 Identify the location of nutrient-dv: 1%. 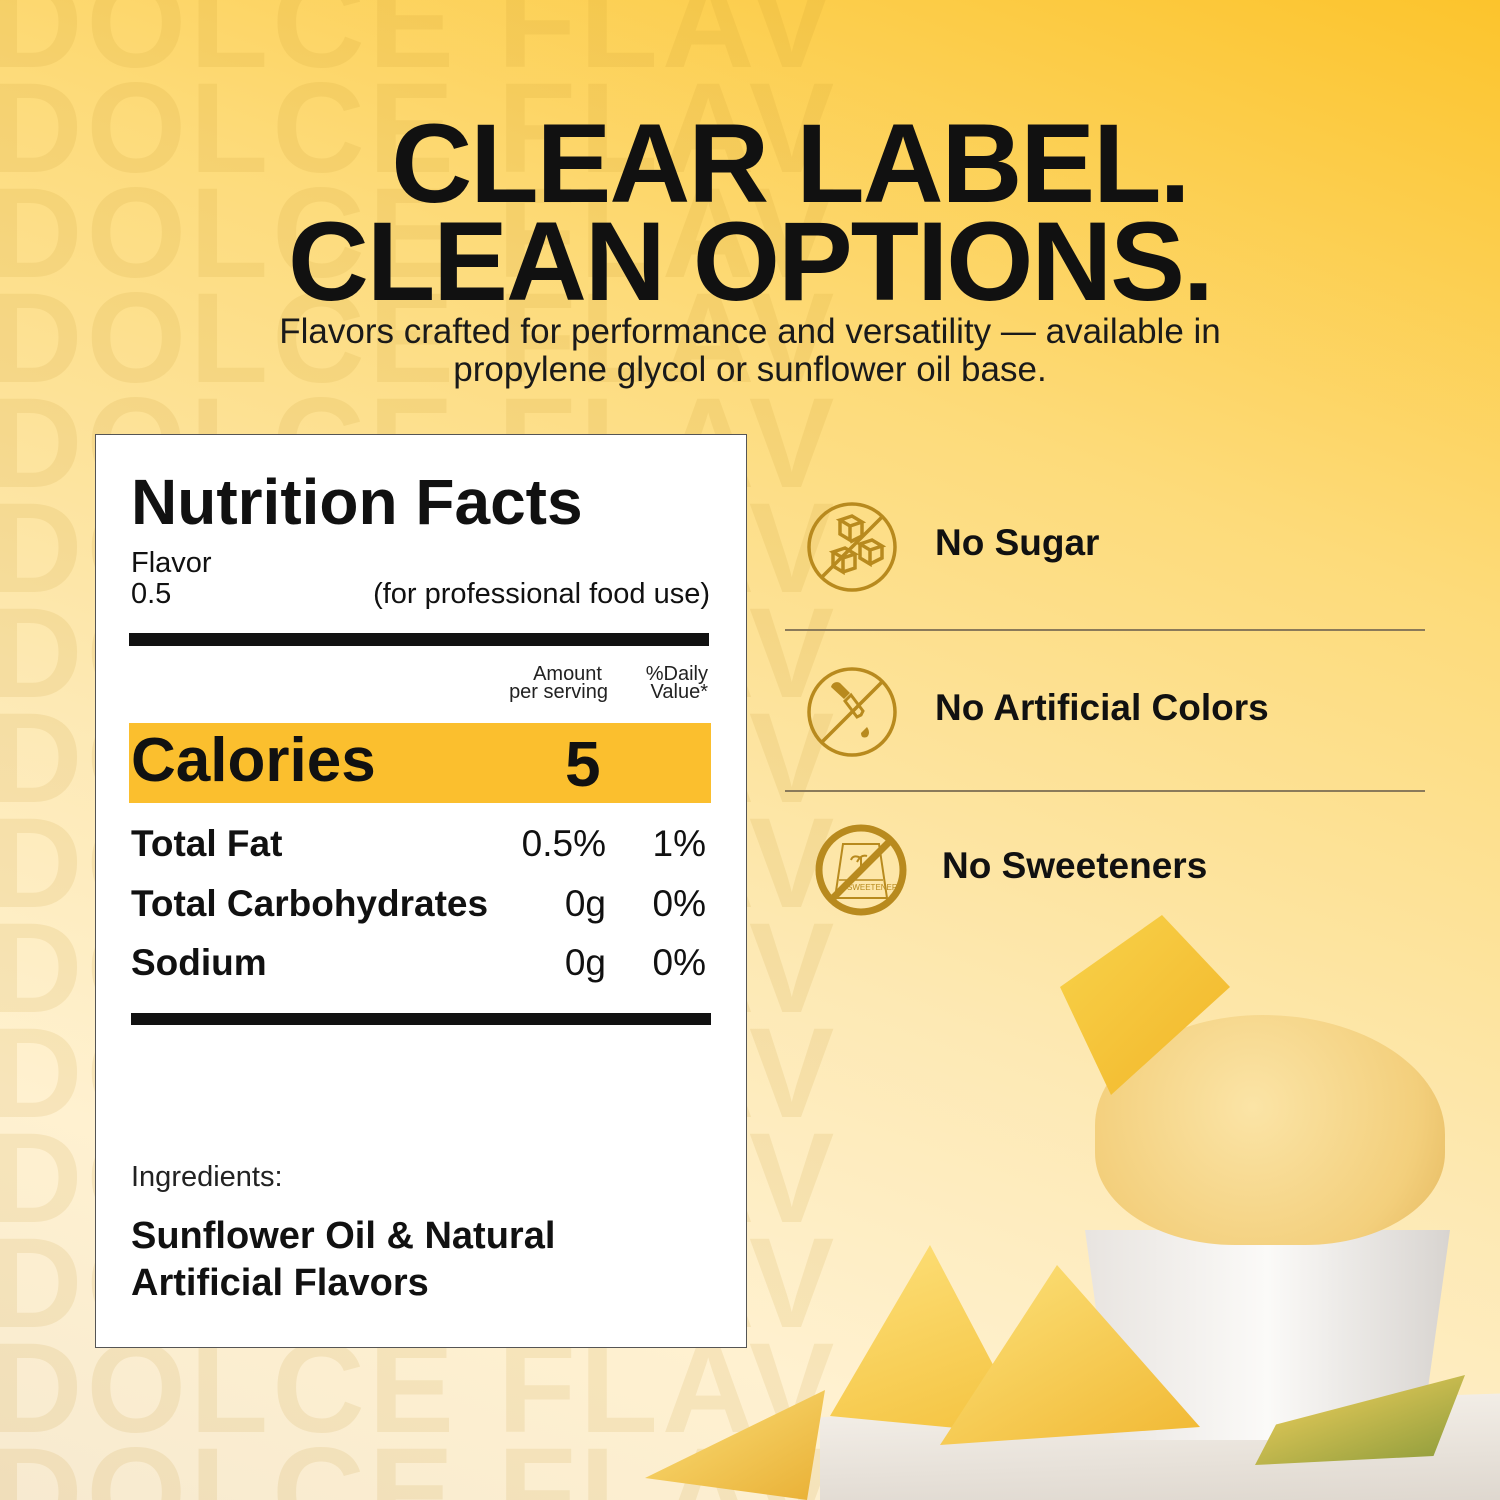
(679, 843).